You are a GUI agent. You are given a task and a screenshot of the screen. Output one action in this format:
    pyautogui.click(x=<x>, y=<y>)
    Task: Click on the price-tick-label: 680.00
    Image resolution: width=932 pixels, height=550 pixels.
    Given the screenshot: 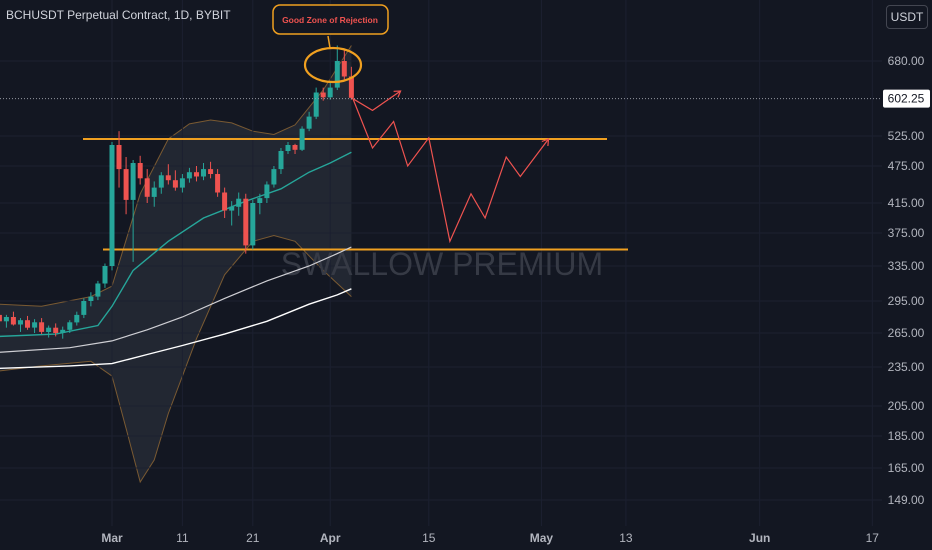 What is the action you would take?
    pyautogui.click(x=906, y=61)
    